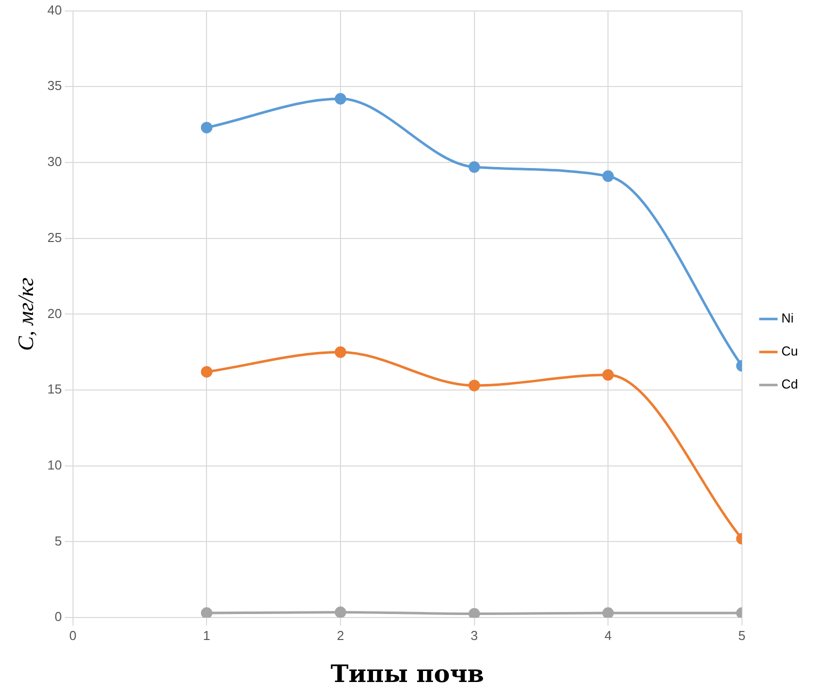  Describe the element at coordinates (54, 313) in the screenshot. I see `y-tick-label: 20` at that location.